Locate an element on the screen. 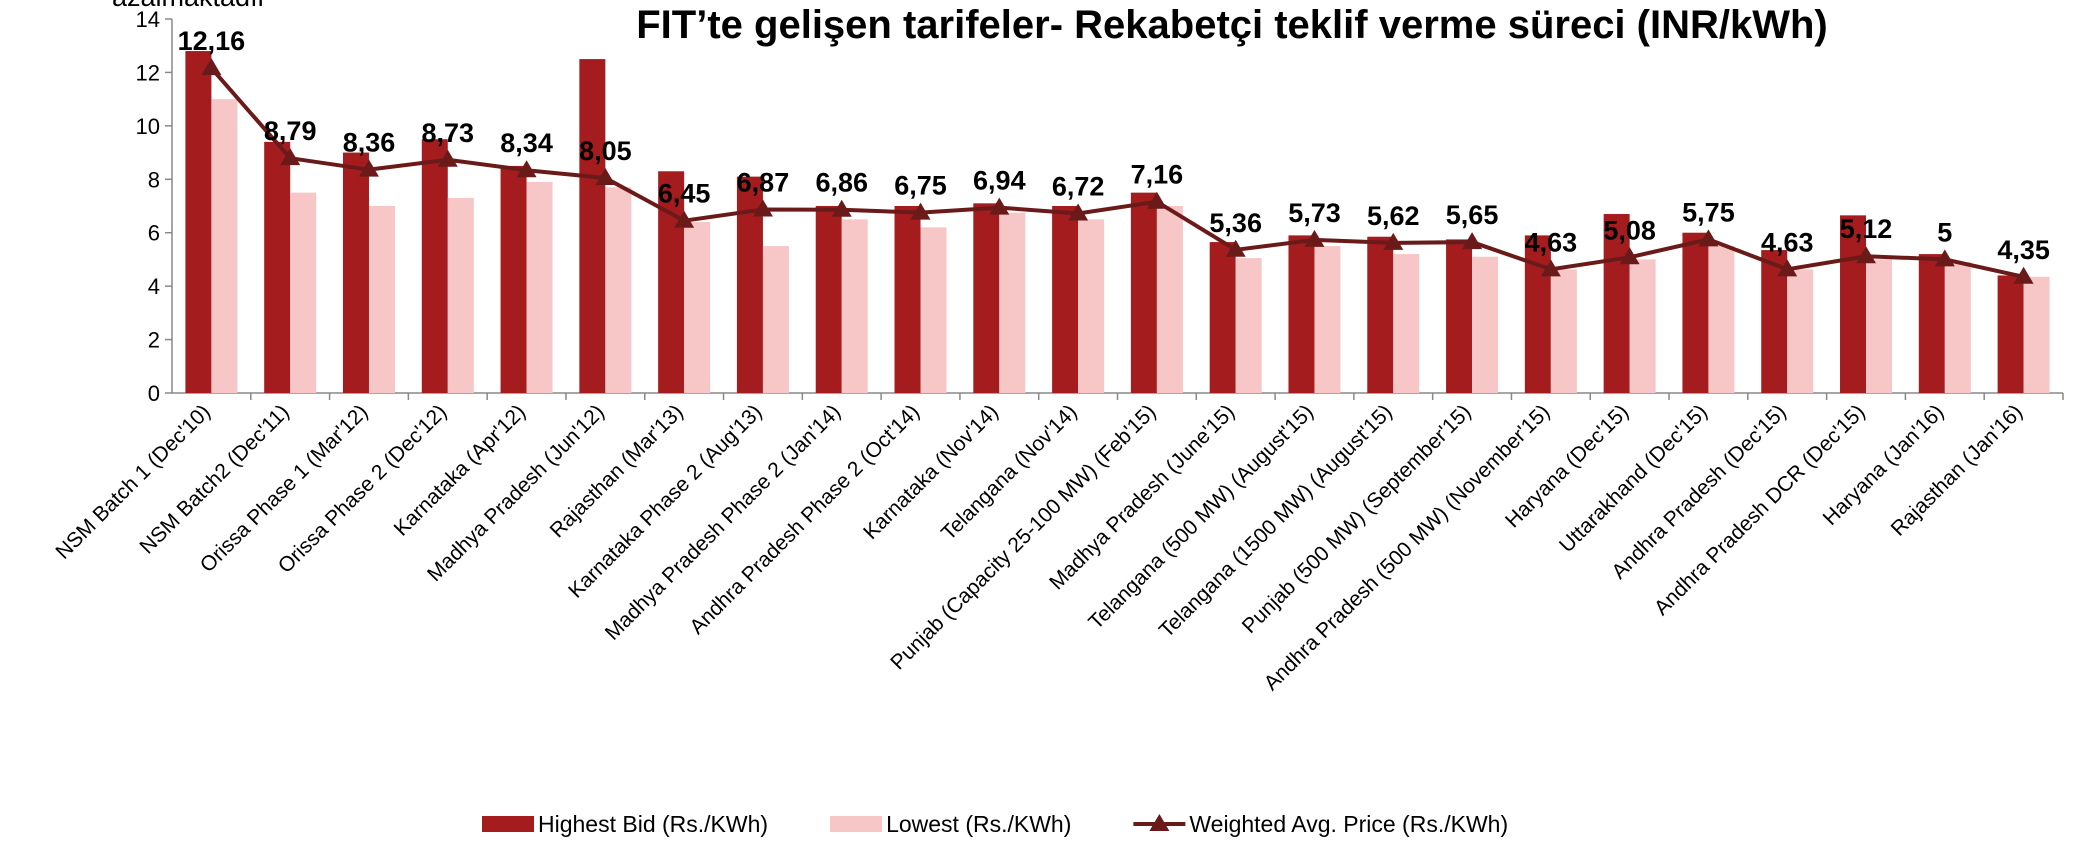 Image resolution: width=2074 pixels, height=841 pixels. data-label: 8,79 is located at coordinates (290, 131).